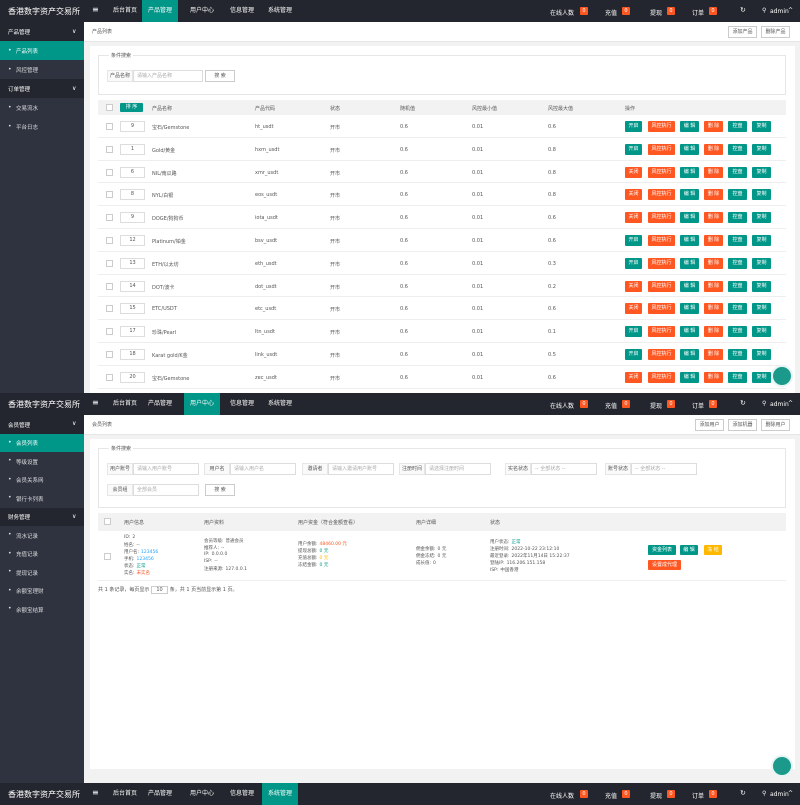 This screenshot has width=800, height=805. What do you see at coordinates (166, 469) in the screenshot?
I see `field-input: 请输入用户账号` at bounding box center [166, 469].